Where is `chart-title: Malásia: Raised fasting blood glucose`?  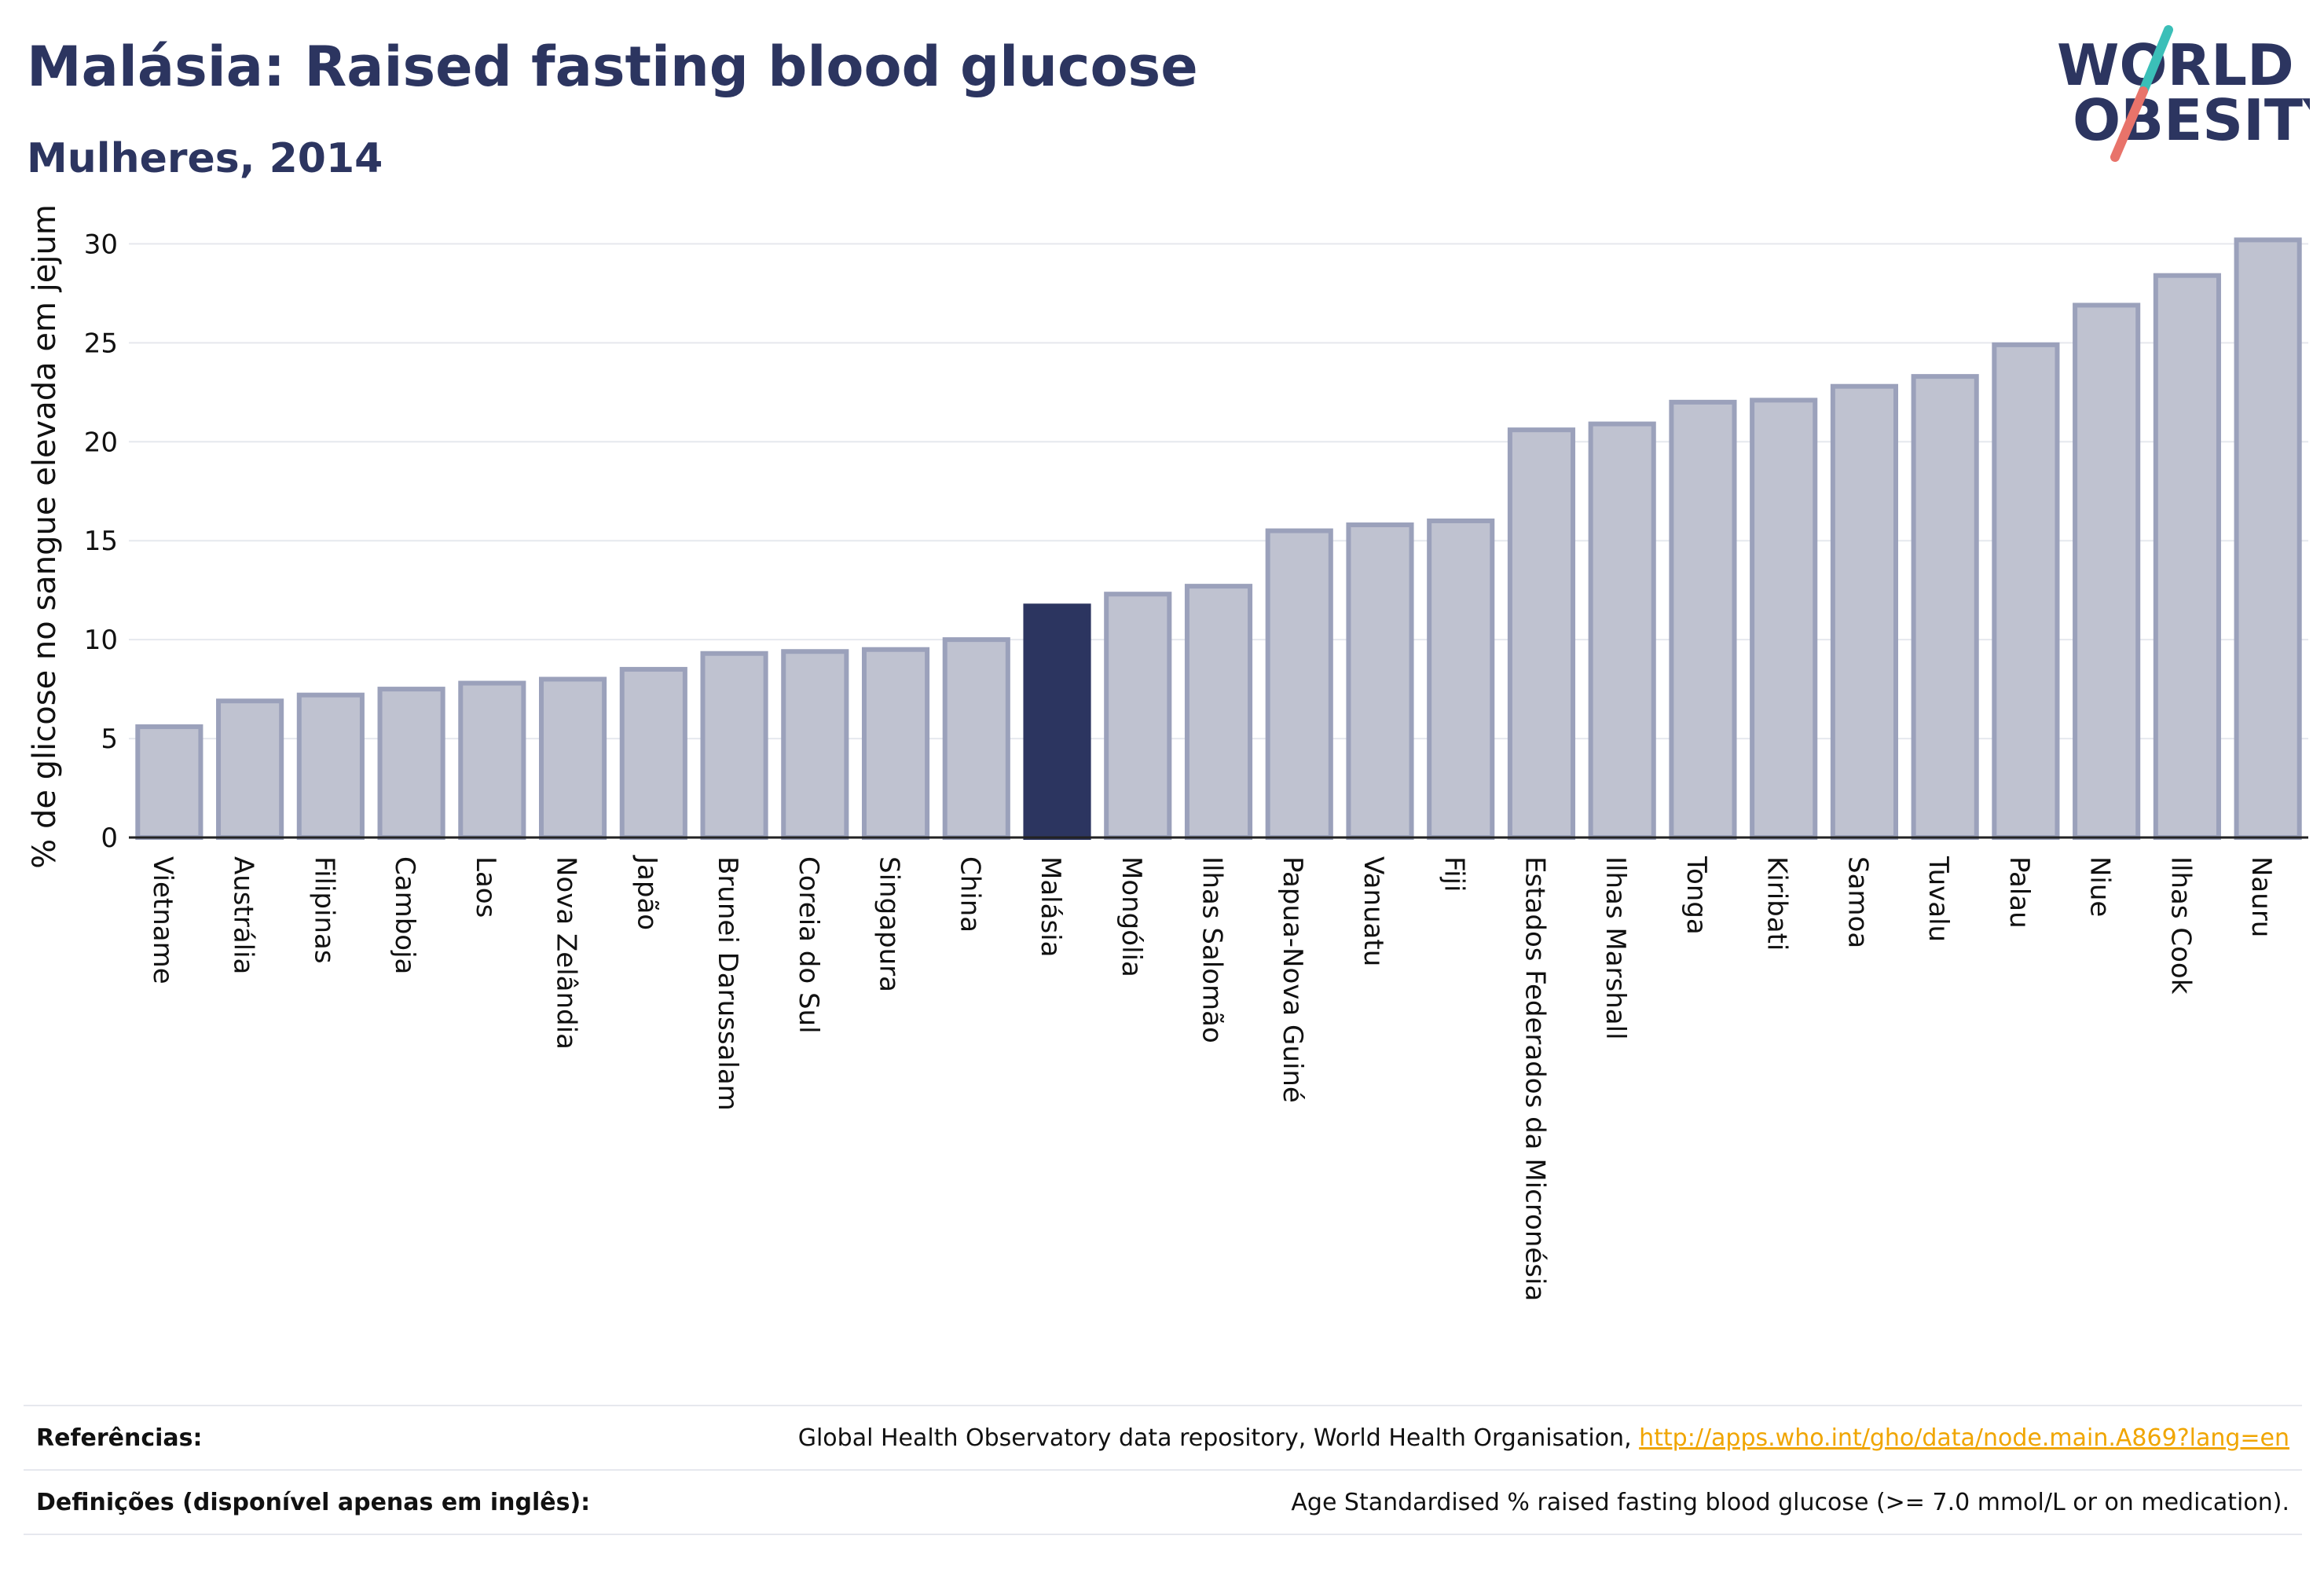 chart-title: Malásia: Raised fasting blood glucose is located at coordinates (612, 67).